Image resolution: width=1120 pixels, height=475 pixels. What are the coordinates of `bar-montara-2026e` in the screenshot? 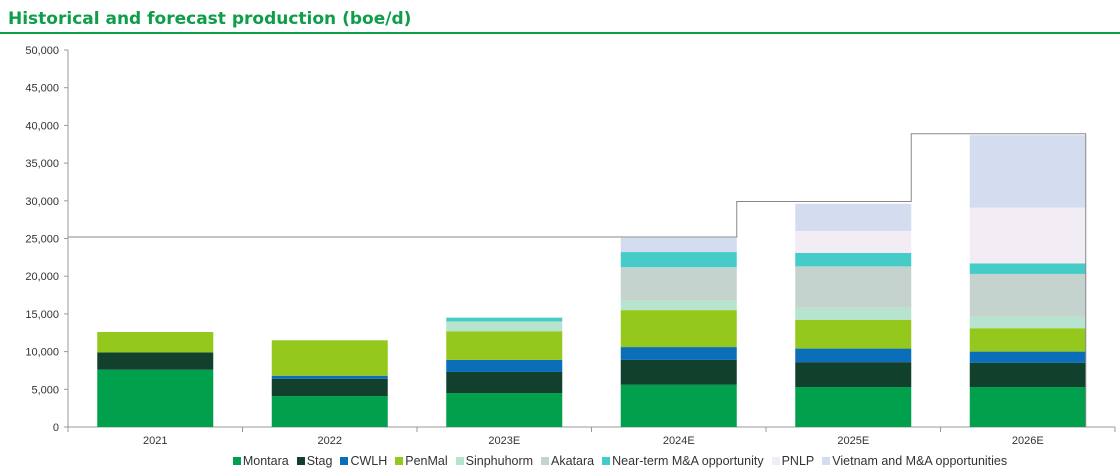 It's located at (1027, 407).